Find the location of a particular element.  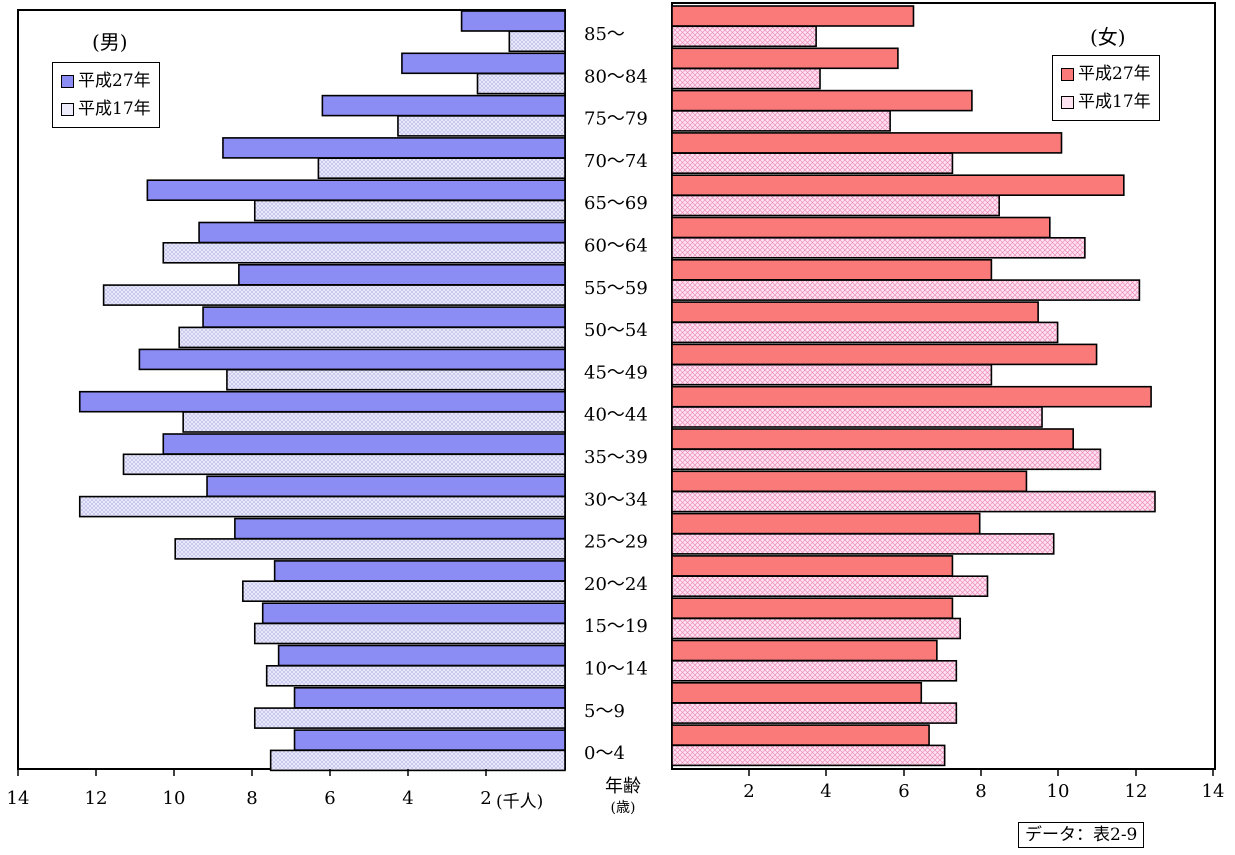

legend-swatch-male-h27 is located at coordinates (67, 81).